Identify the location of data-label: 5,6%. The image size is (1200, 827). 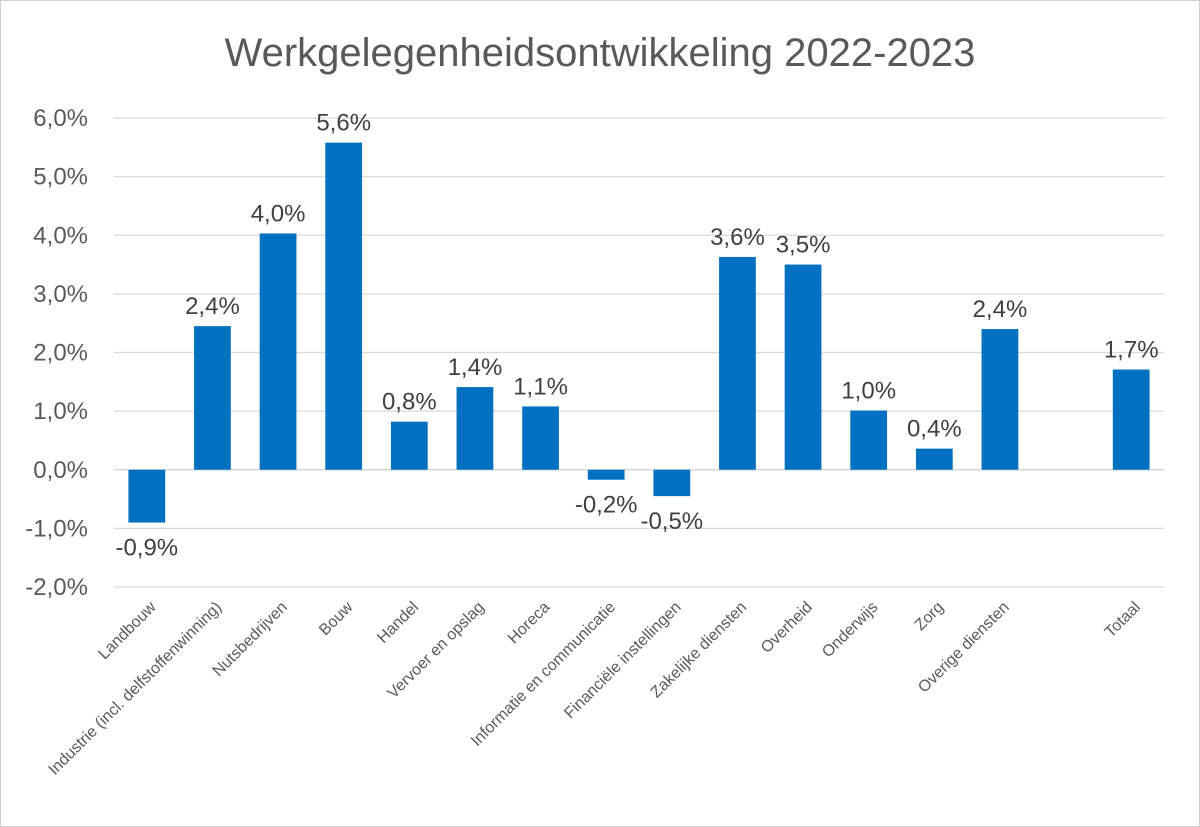
(343, 123).